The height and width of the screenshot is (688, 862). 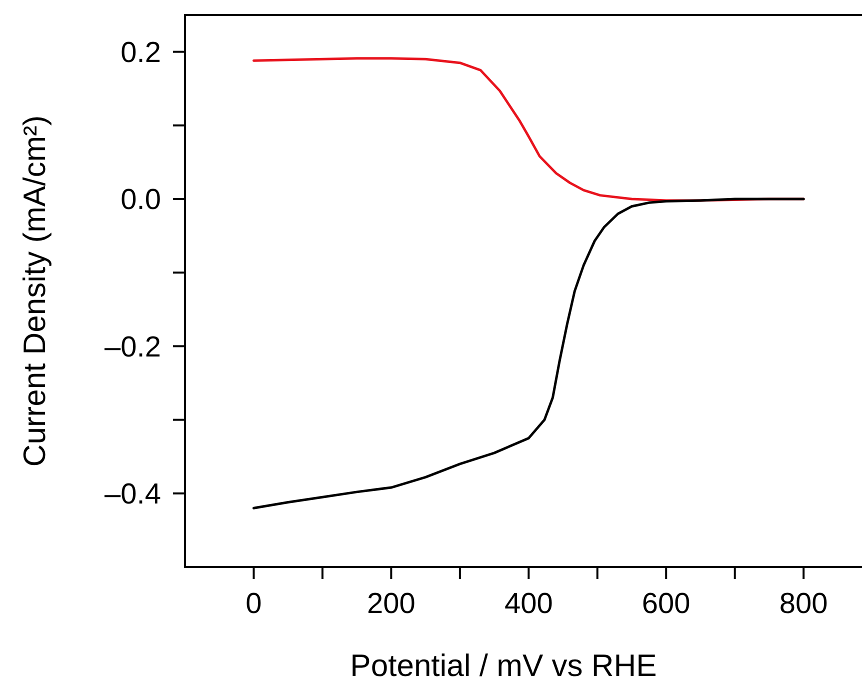 I want to click on y-tick-label: 0.0, so click(x=140, y=200).